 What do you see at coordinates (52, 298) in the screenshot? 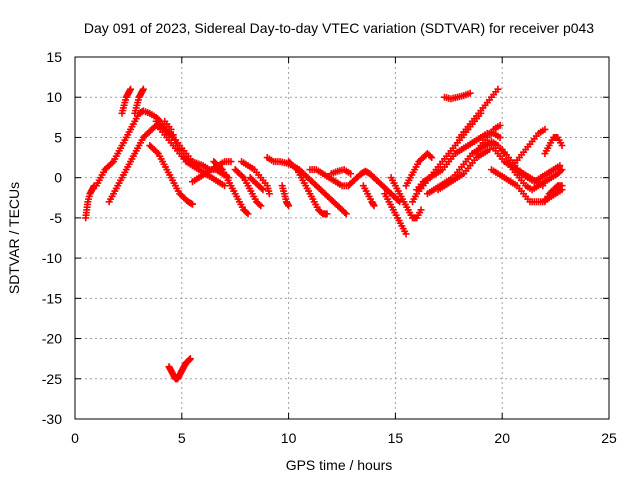
I see `y-tick-label: -15` at bounding box center [52, 298].